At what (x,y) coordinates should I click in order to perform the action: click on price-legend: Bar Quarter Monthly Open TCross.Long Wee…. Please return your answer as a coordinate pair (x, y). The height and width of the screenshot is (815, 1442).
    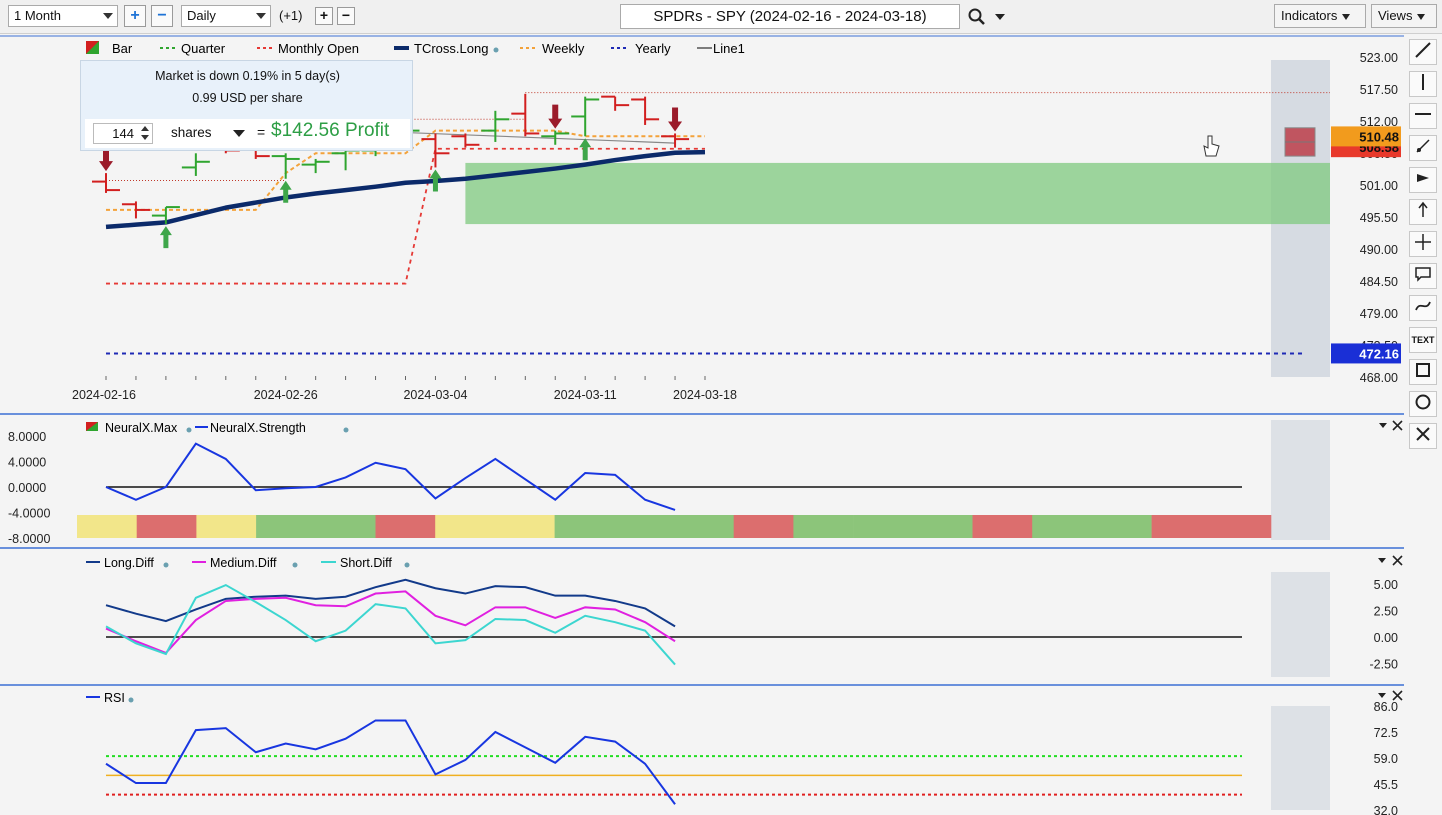
    Looking at the image, I should click on (415, 48).